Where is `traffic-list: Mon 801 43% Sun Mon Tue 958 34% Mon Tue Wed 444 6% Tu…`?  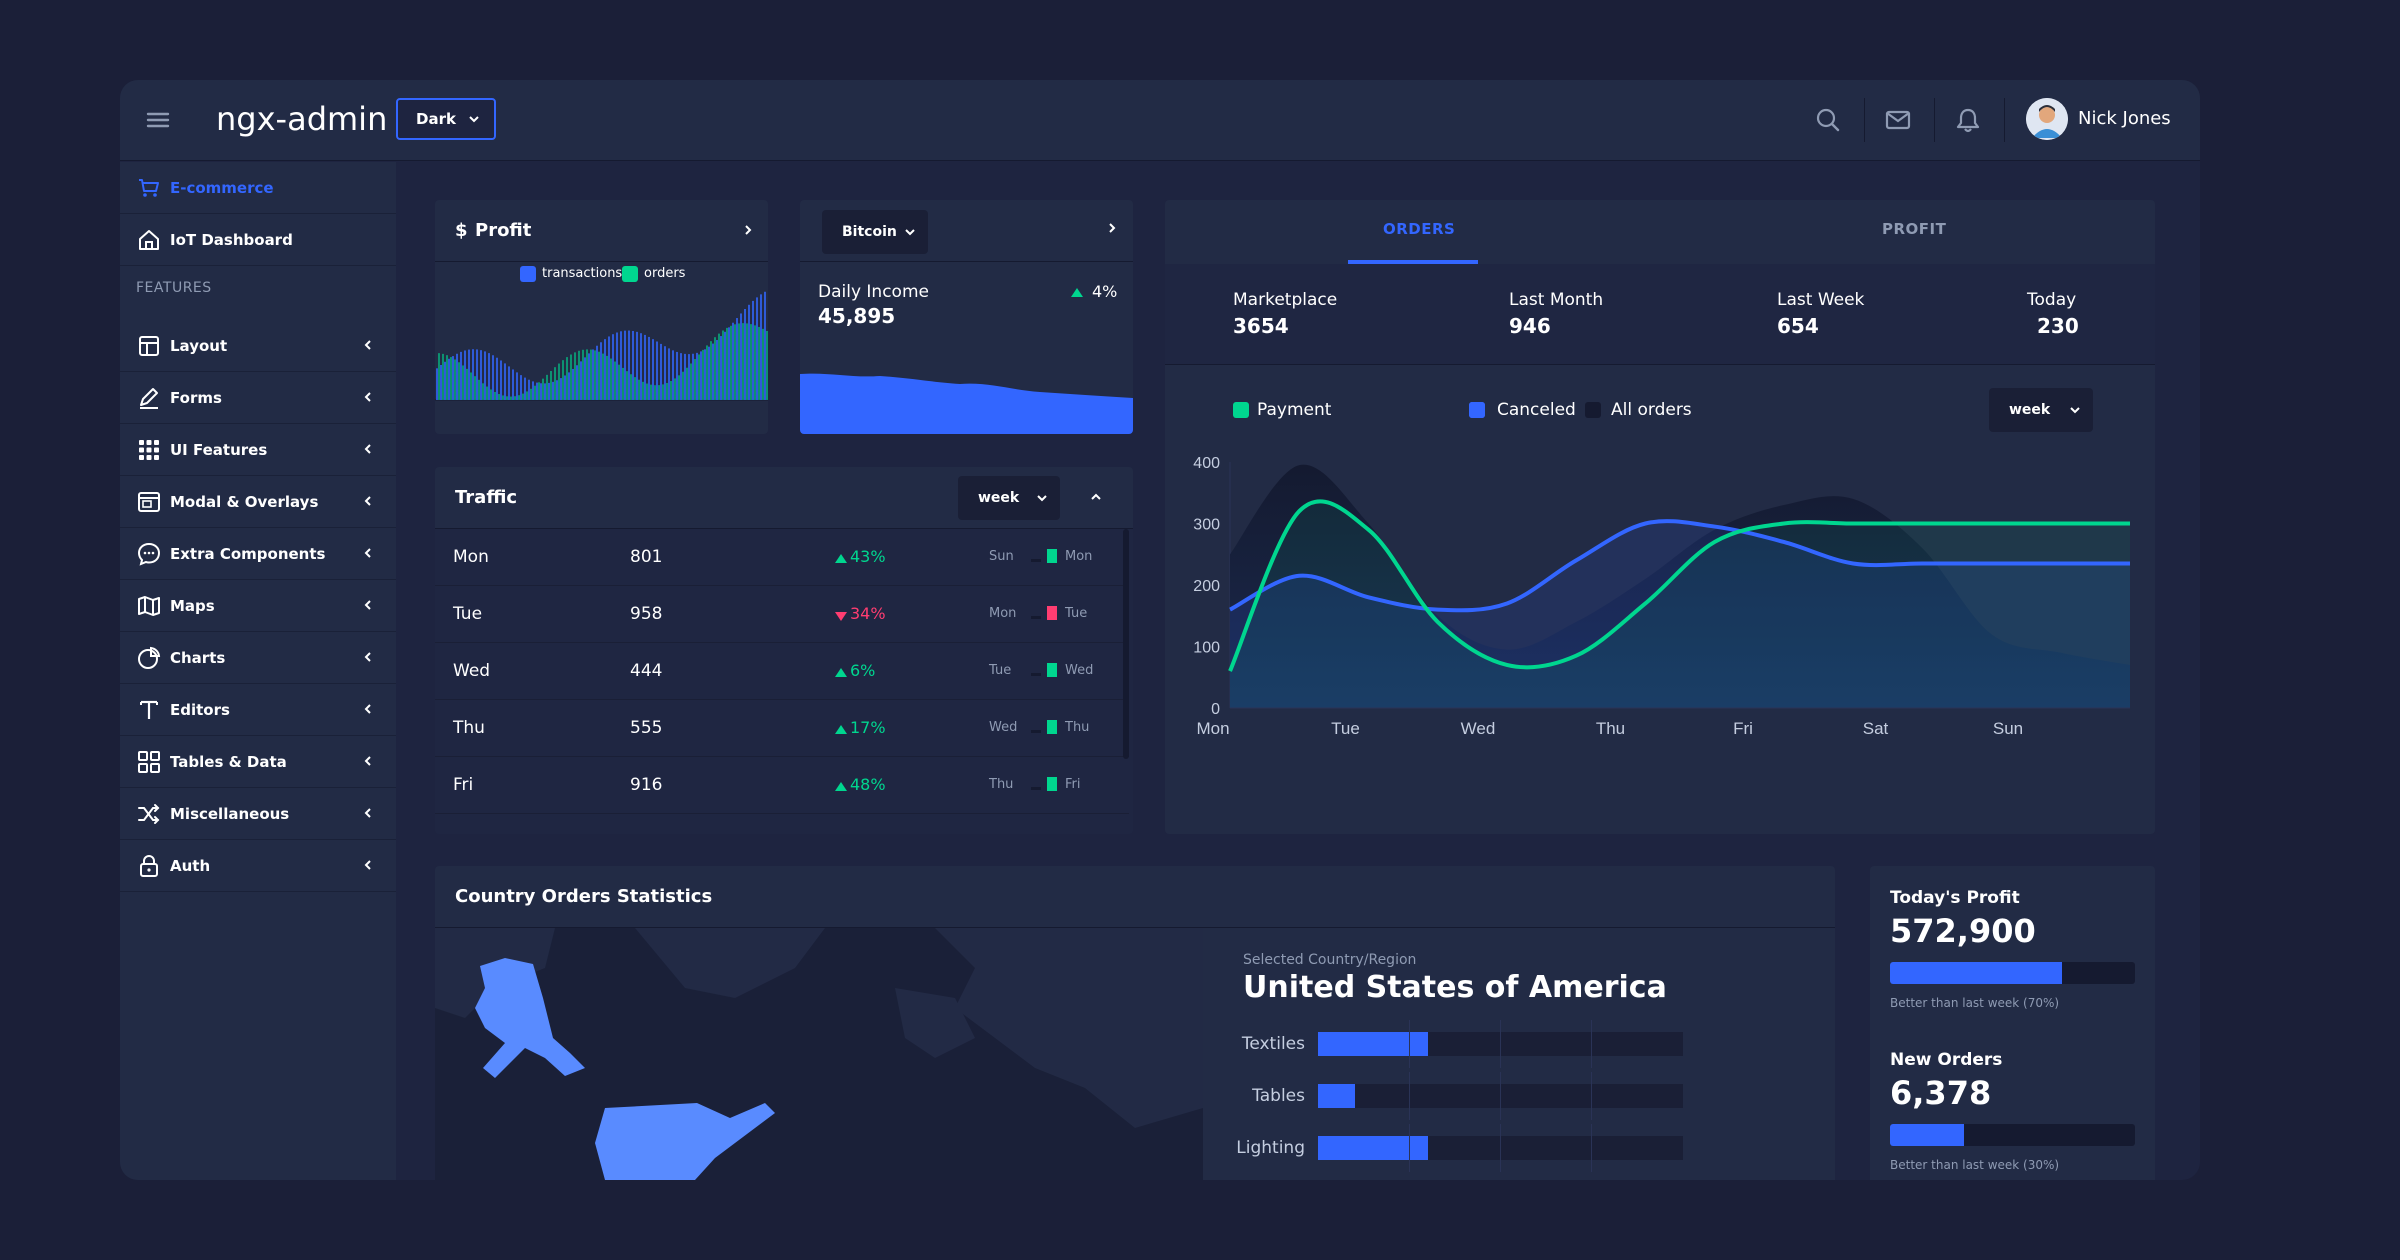
traffic-list: Mon 801 43% Sun Mon Tue 958 34% Mon Tue Wed 444 6% Tu… is located at coordinates (784, 681).